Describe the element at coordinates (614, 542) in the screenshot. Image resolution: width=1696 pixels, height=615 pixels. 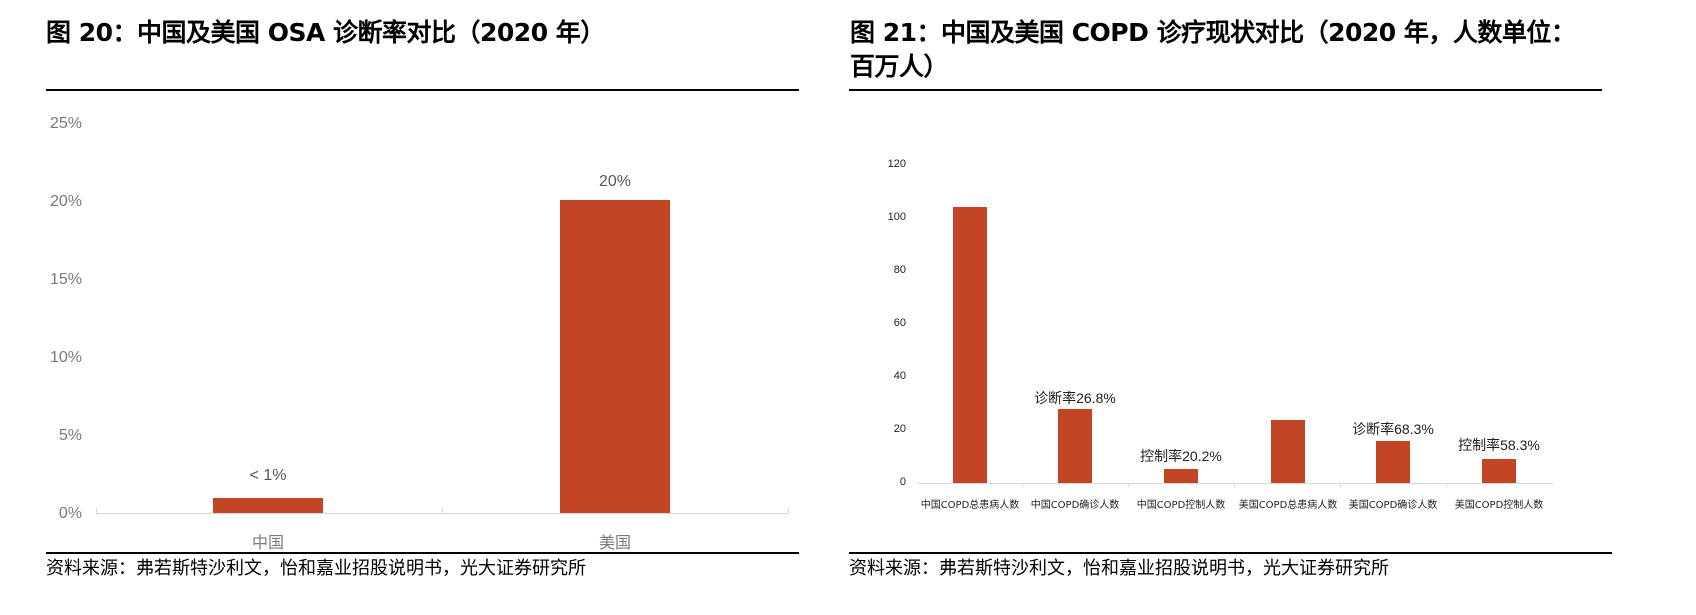
I see `category-label-usa: 美国` at that location.